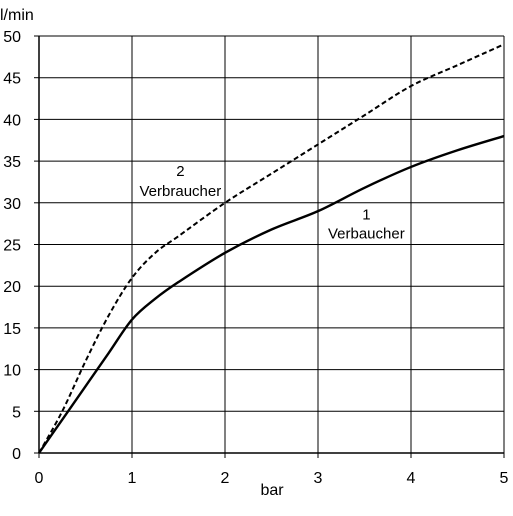 This screenshot has height=516, width=513. Describe the element at coordinates (12, 371) in the screenshot. I see `y-tick-label: 10` at that location.